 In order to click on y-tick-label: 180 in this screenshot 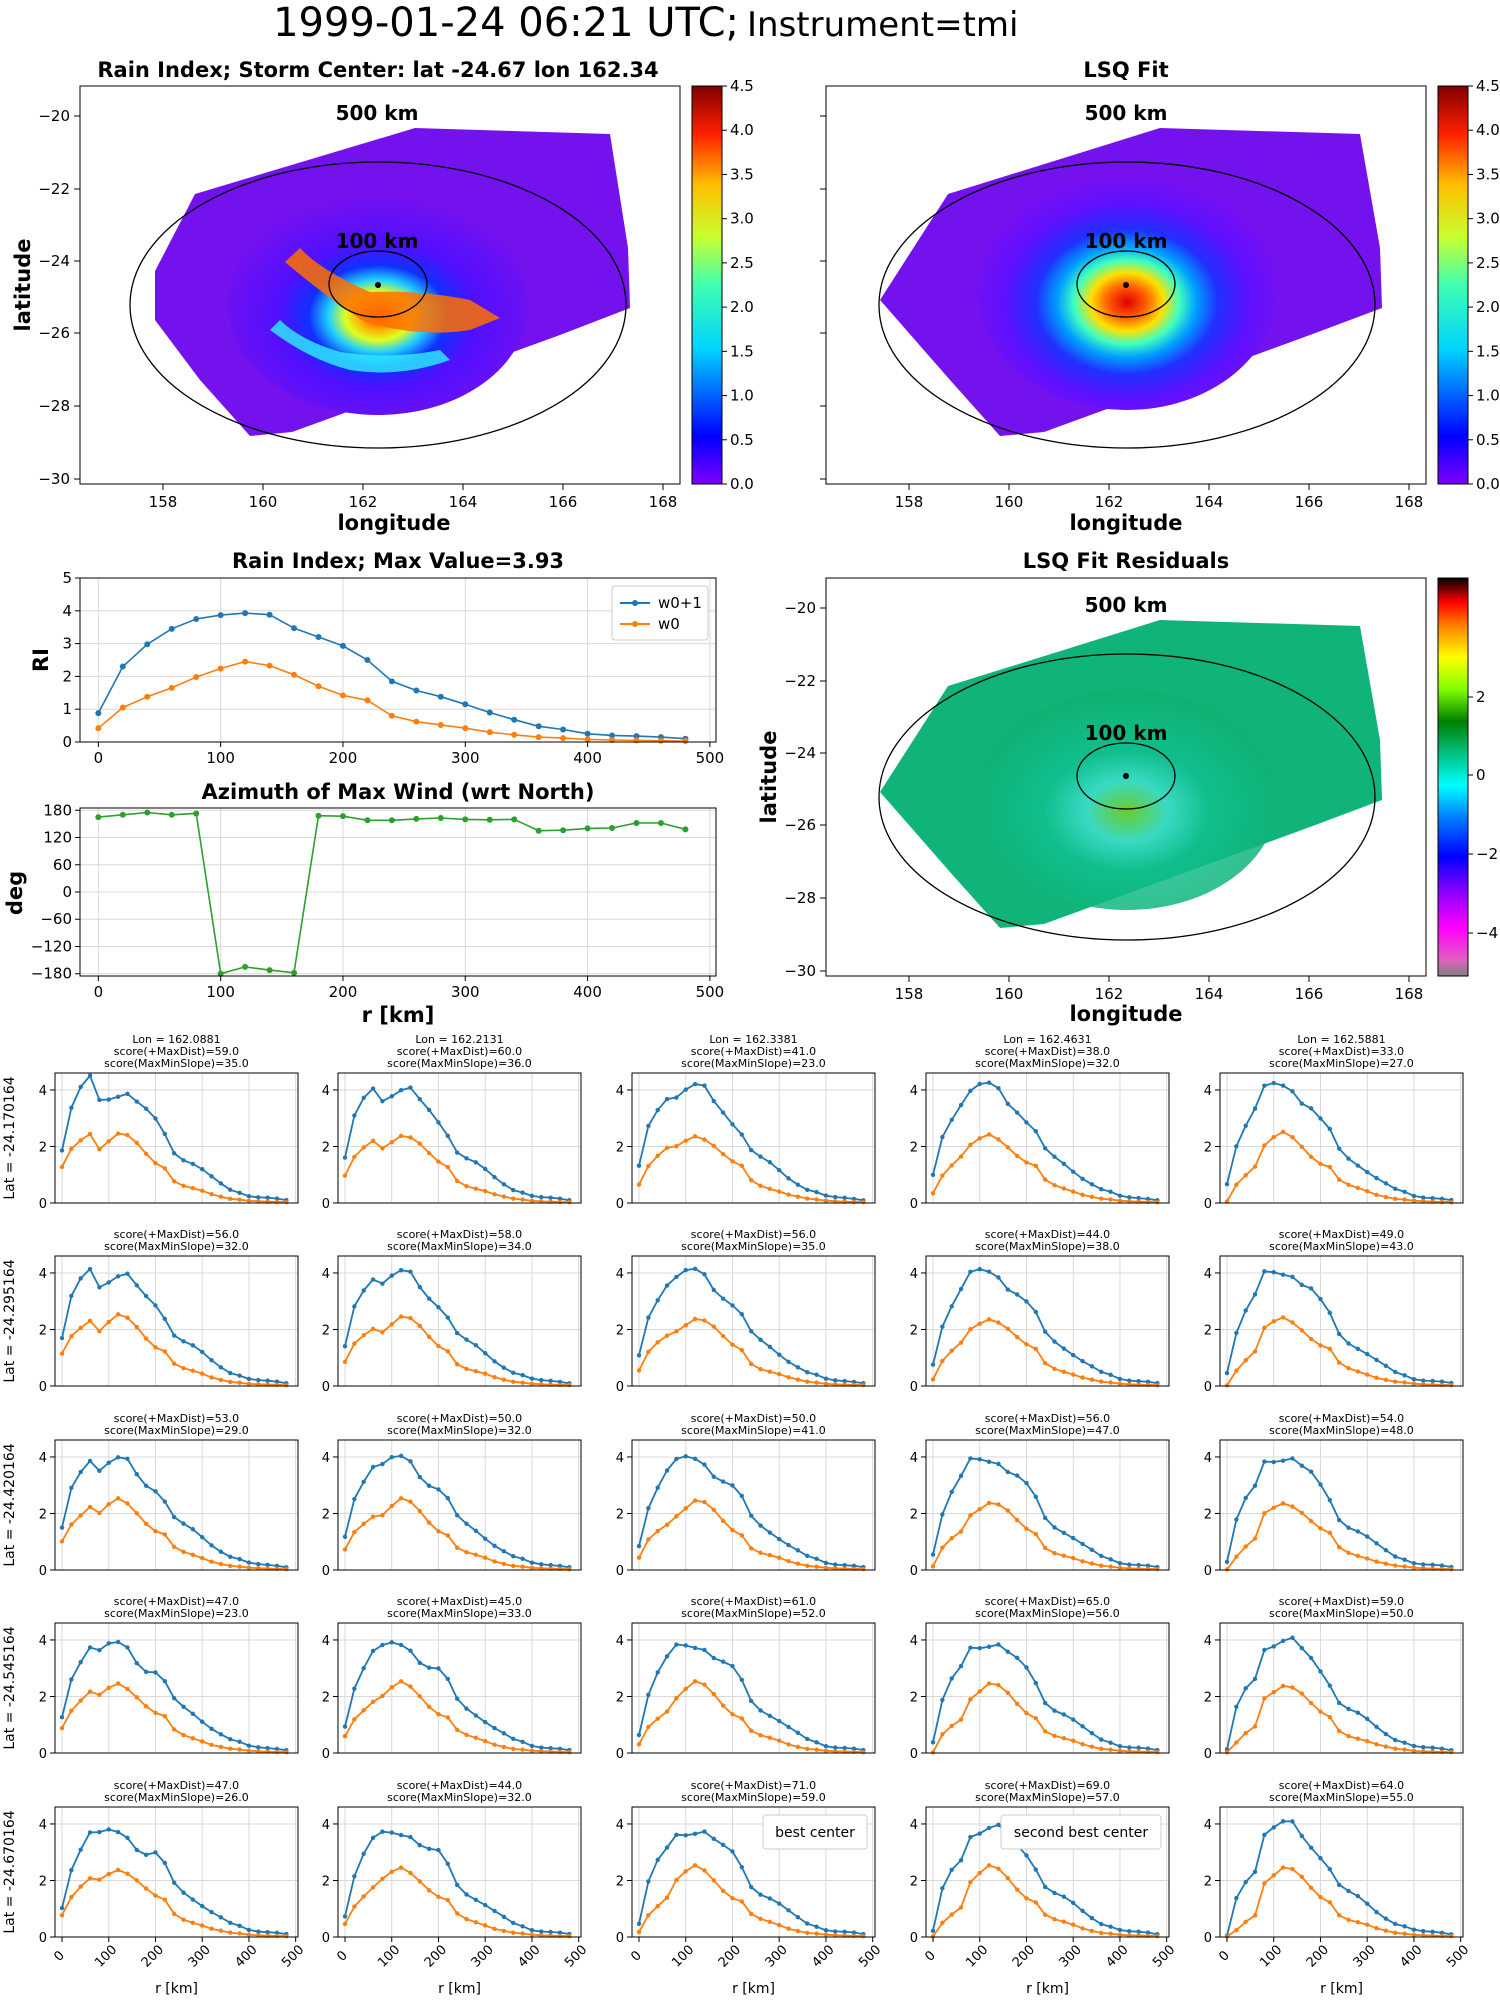, I will do `click(57, 810)`.